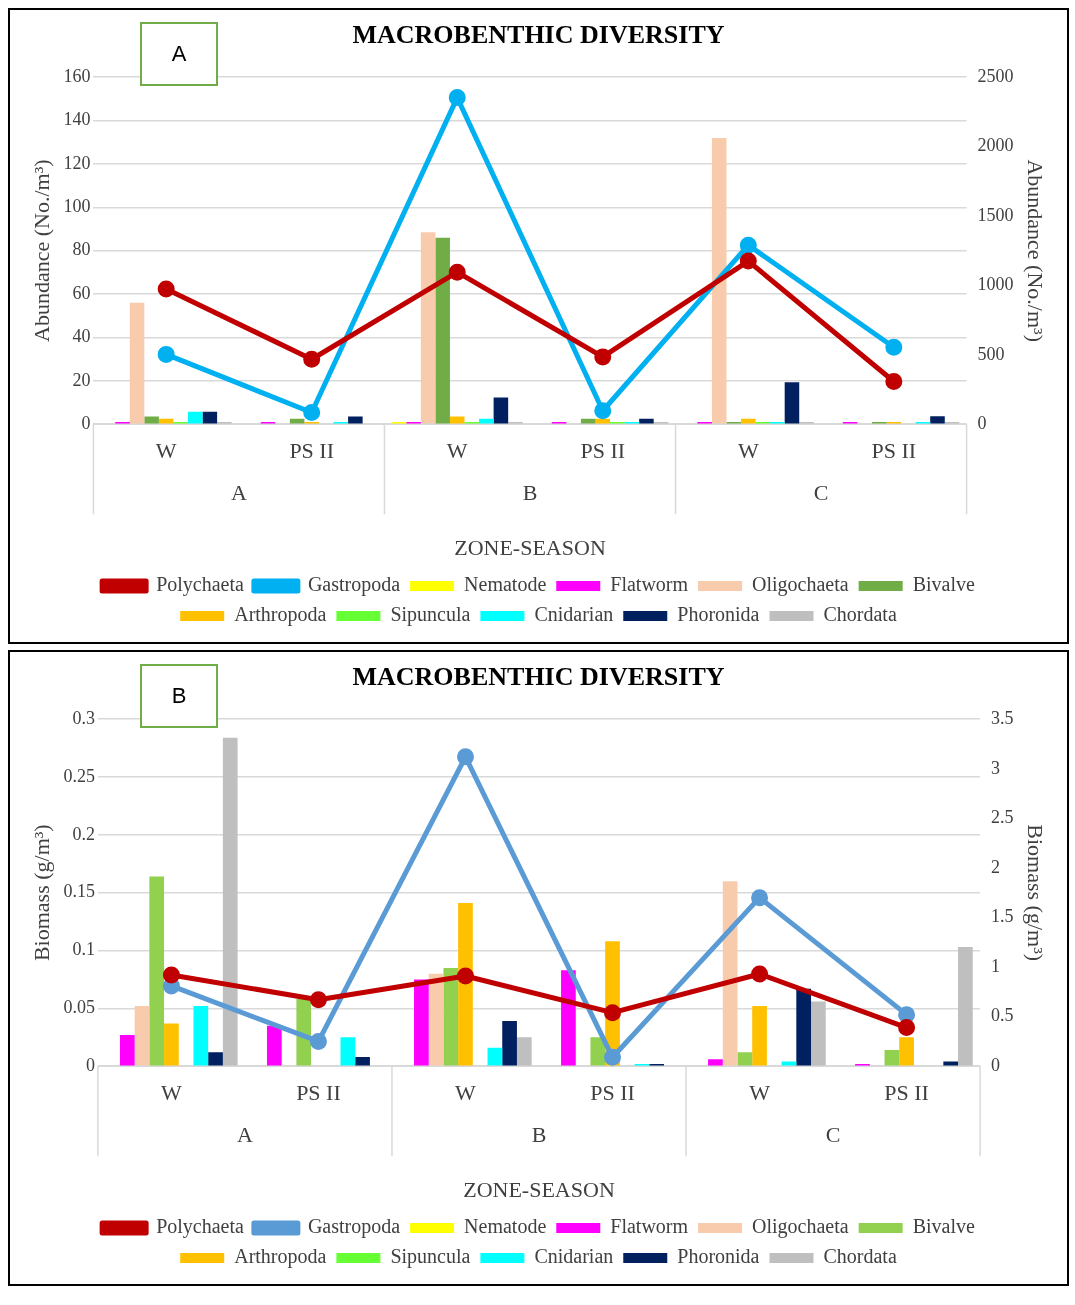 Image resolution: width=1075 pixels, height=1305 pixels. I want to click on y2-tick-label: 0.5, so click(1002, 1015).